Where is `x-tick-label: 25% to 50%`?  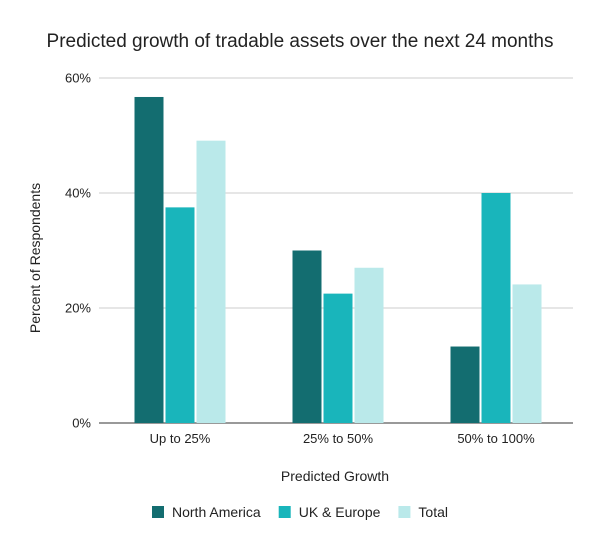 x-tick-label: 25% to 50% is located at coordinates (338, 438).